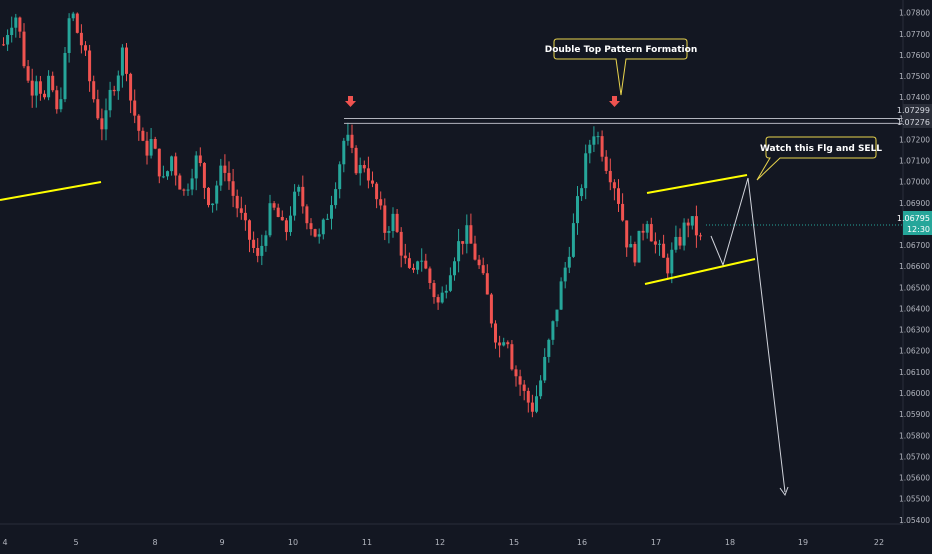 This screenshot has height=554, width=932. What do you see at coordinates (582, 542) in the screenshot?
I see `time-tick-16: 16` at bounding box center [582, 542].